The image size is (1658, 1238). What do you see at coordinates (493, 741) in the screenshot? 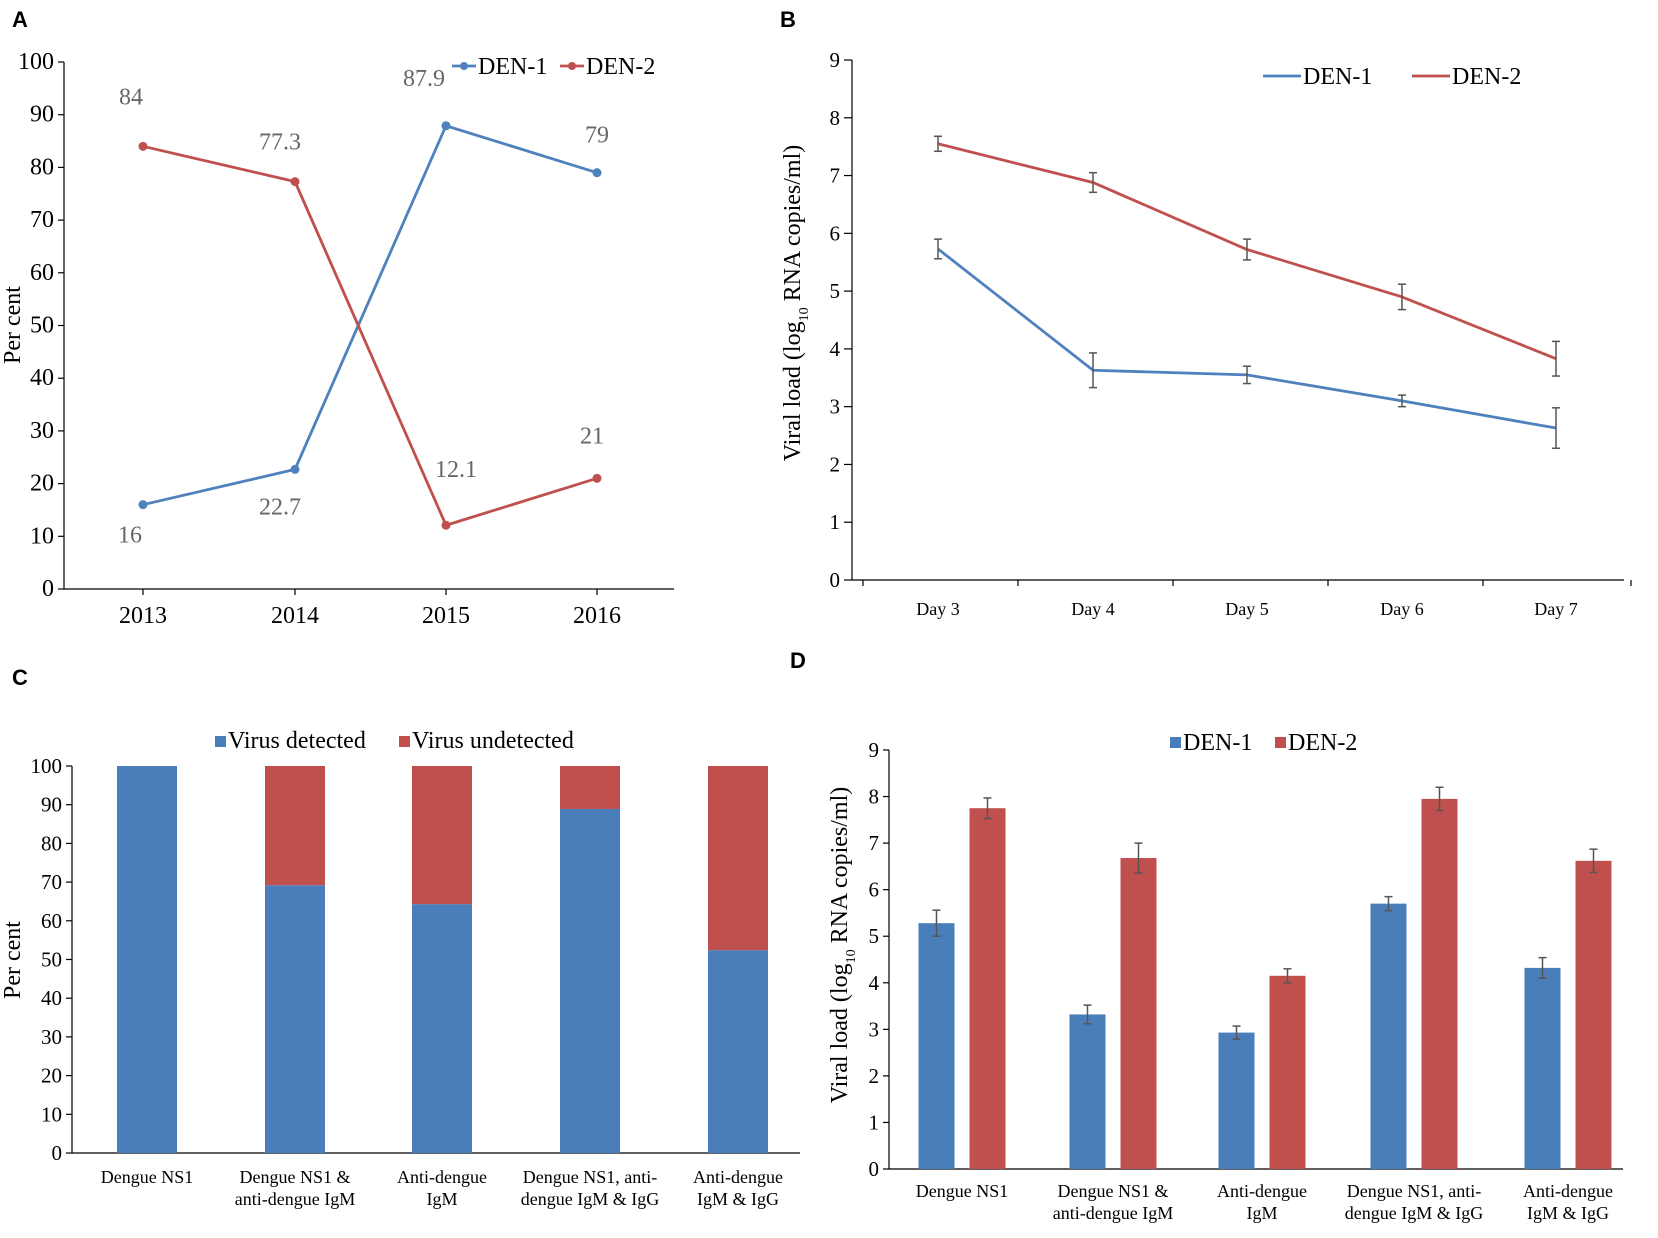
I see `c-legend-label: Virus undetected` at bounding box center [493, 741].